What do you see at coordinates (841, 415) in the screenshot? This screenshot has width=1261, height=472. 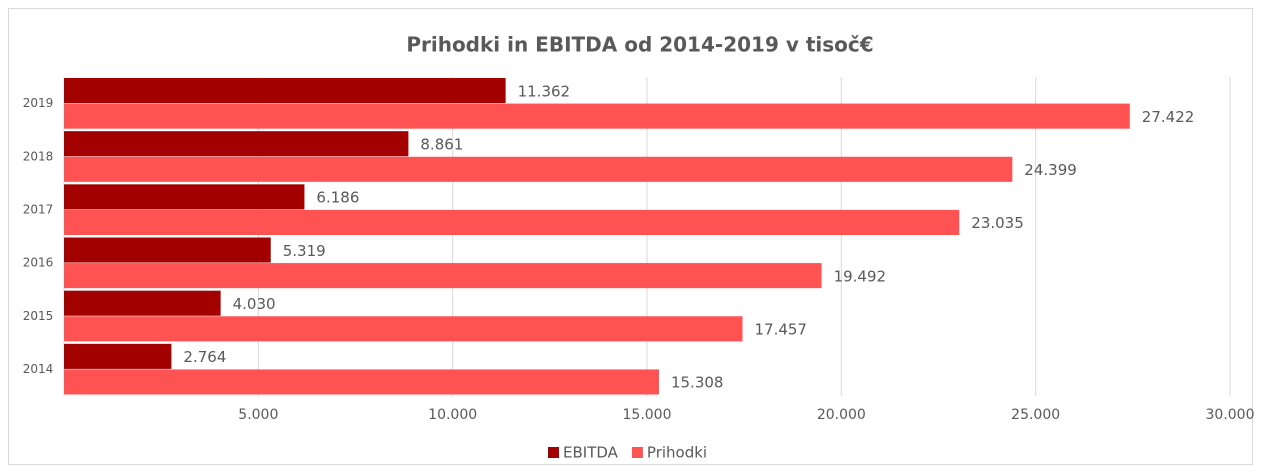 I see `x-tick-label: 20.000` at bounding box center [841, 415].